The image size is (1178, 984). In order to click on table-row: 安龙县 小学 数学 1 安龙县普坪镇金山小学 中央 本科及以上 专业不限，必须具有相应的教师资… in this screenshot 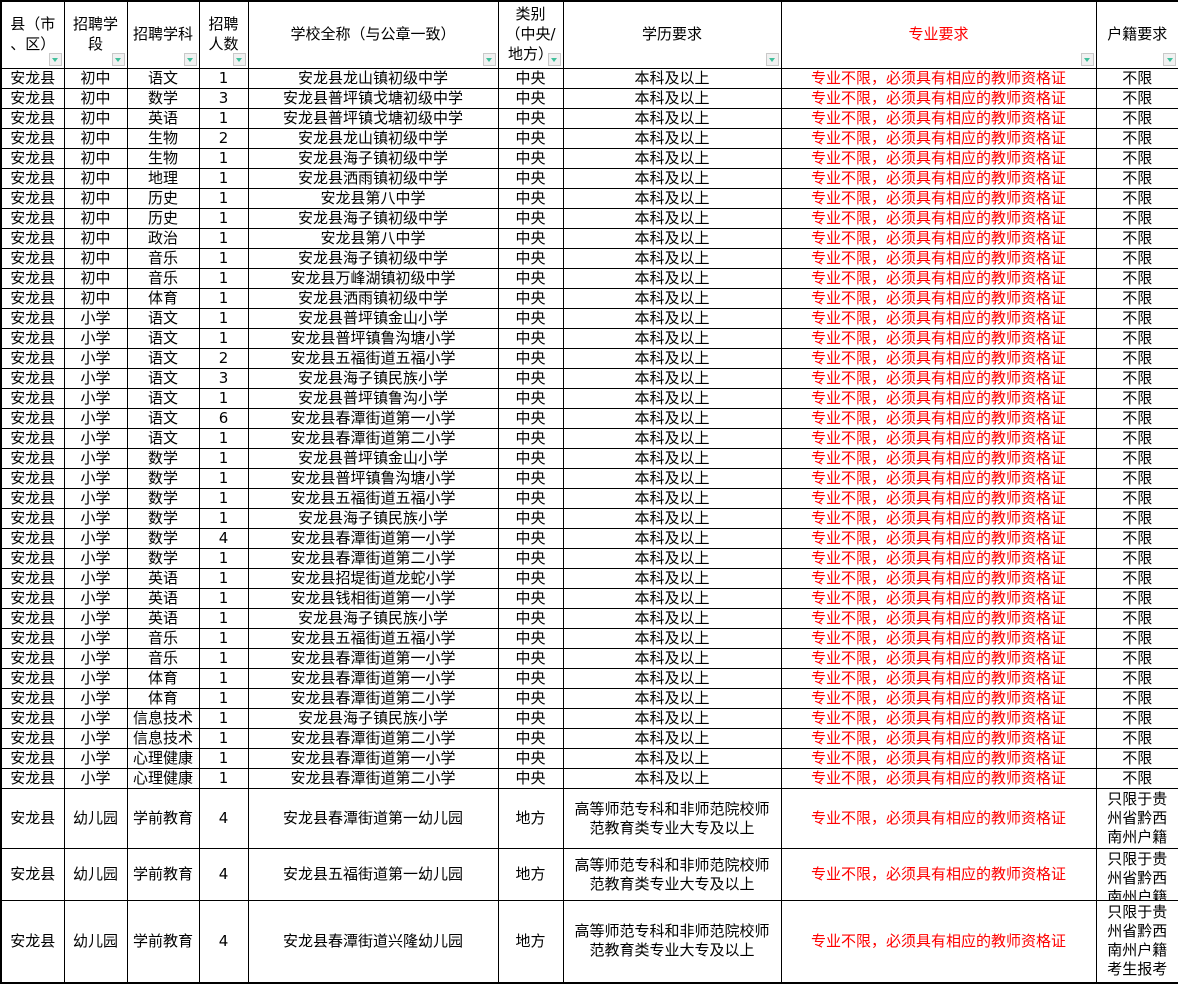, I will do `click(589, 458)`.